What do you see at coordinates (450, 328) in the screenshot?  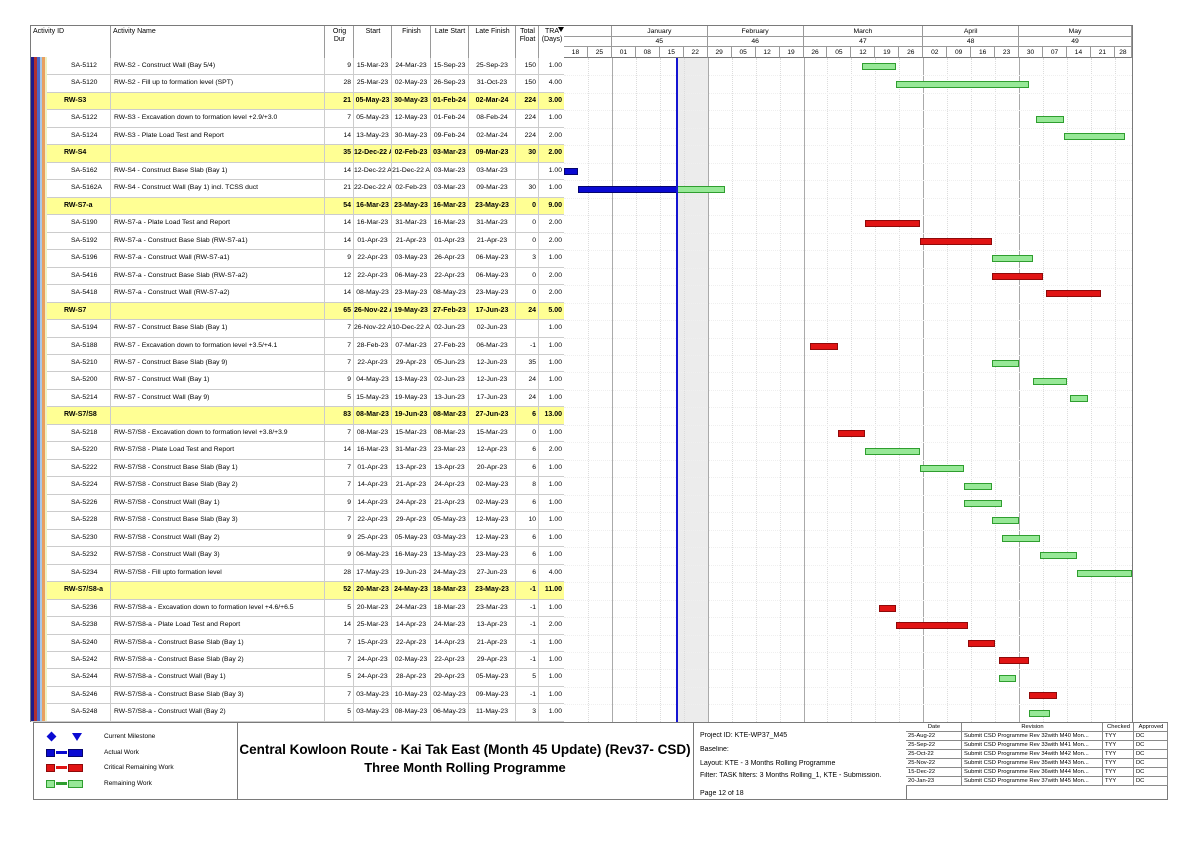 I see `late-start-date: 02-Jun-23` at bounding box center [450, 328].